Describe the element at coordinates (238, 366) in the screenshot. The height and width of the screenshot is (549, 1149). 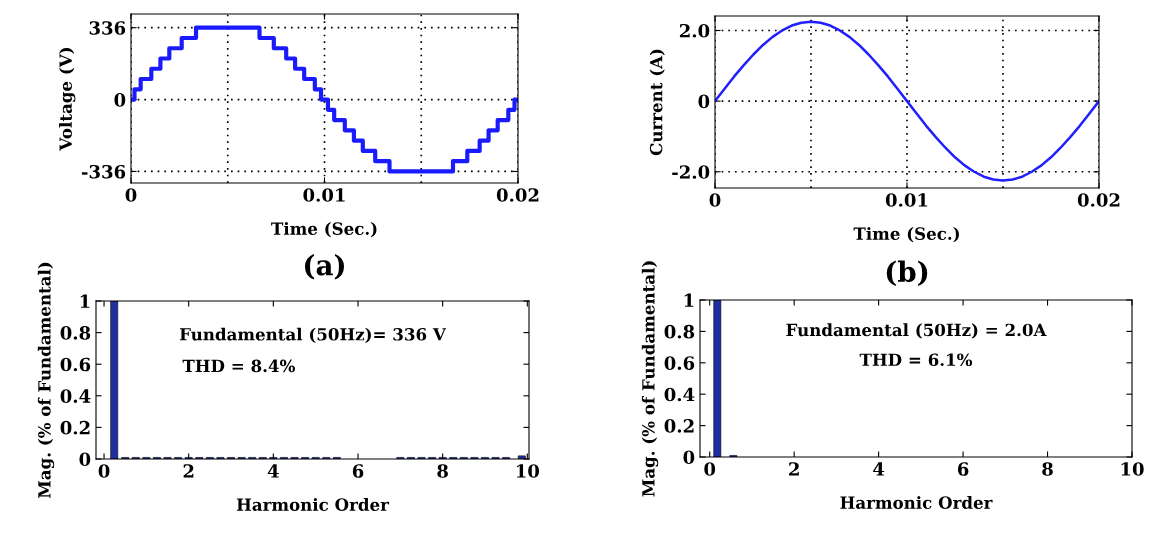
I see `annotation: THD = 8.4%` at that location.